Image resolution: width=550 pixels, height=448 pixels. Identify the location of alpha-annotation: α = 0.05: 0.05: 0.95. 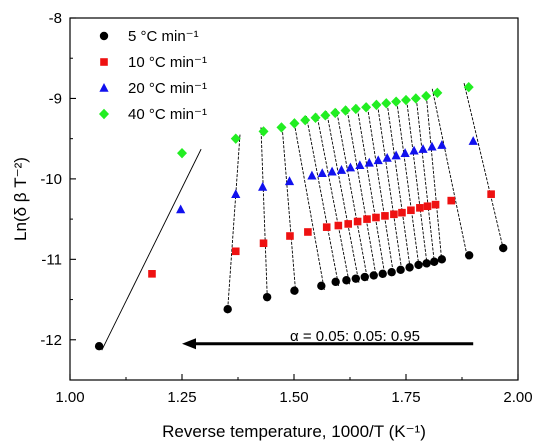
(328, 339).